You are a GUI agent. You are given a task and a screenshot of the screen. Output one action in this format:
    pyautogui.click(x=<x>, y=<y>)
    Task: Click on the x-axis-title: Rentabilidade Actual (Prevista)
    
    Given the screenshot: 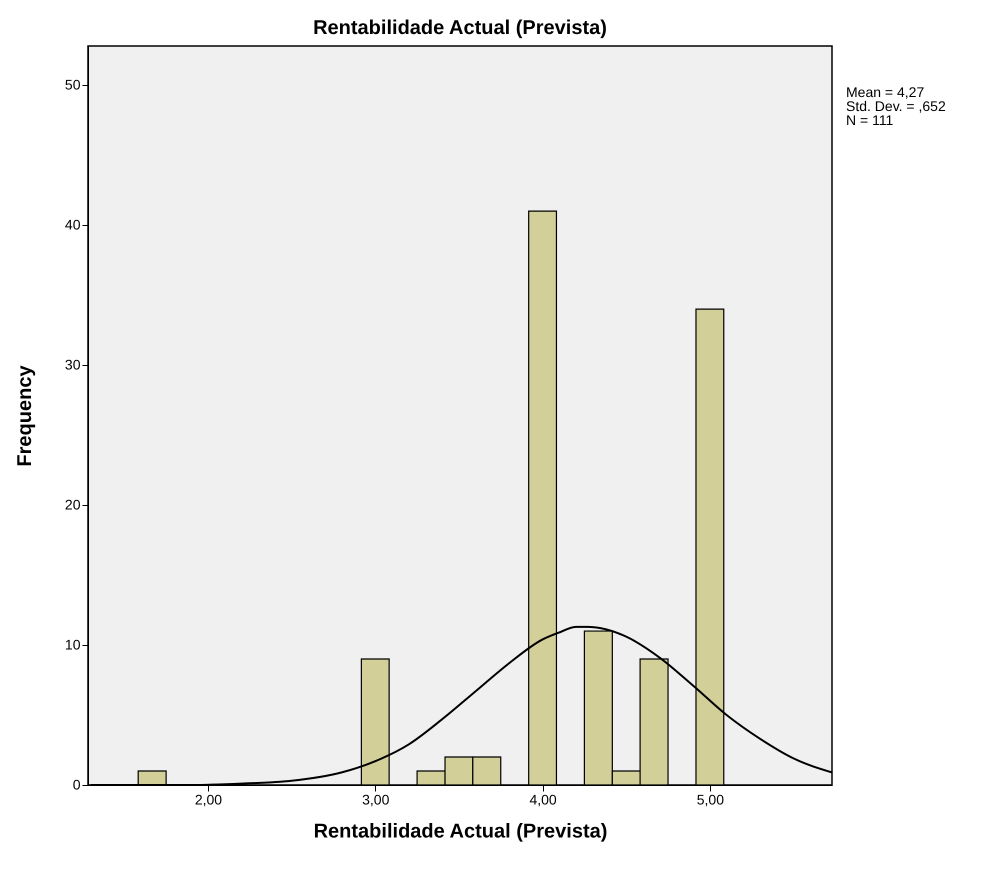 What is the action you would take?
    pyautogui.click(x=461, y=831)
    